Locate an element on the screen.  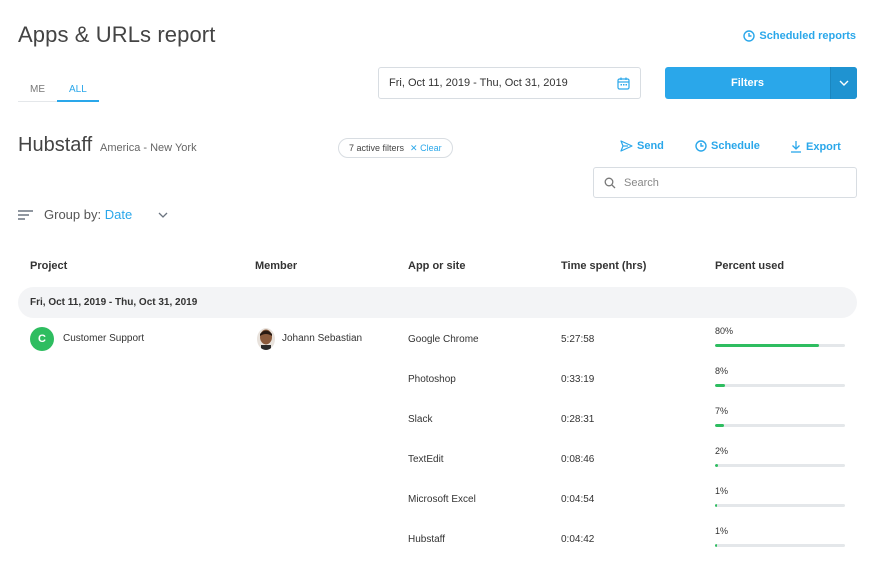
percent-used-label: 7% is located at coordinates (722, 411).